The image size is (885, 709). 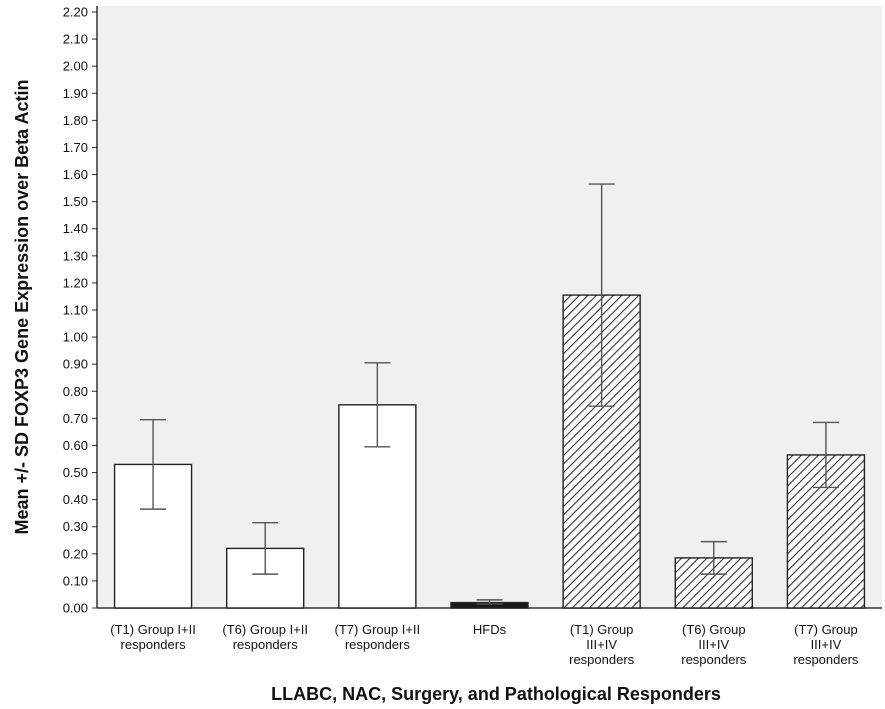 I want to click on x-tick-label-line: (T7) Group, so click(x=826, y=629).